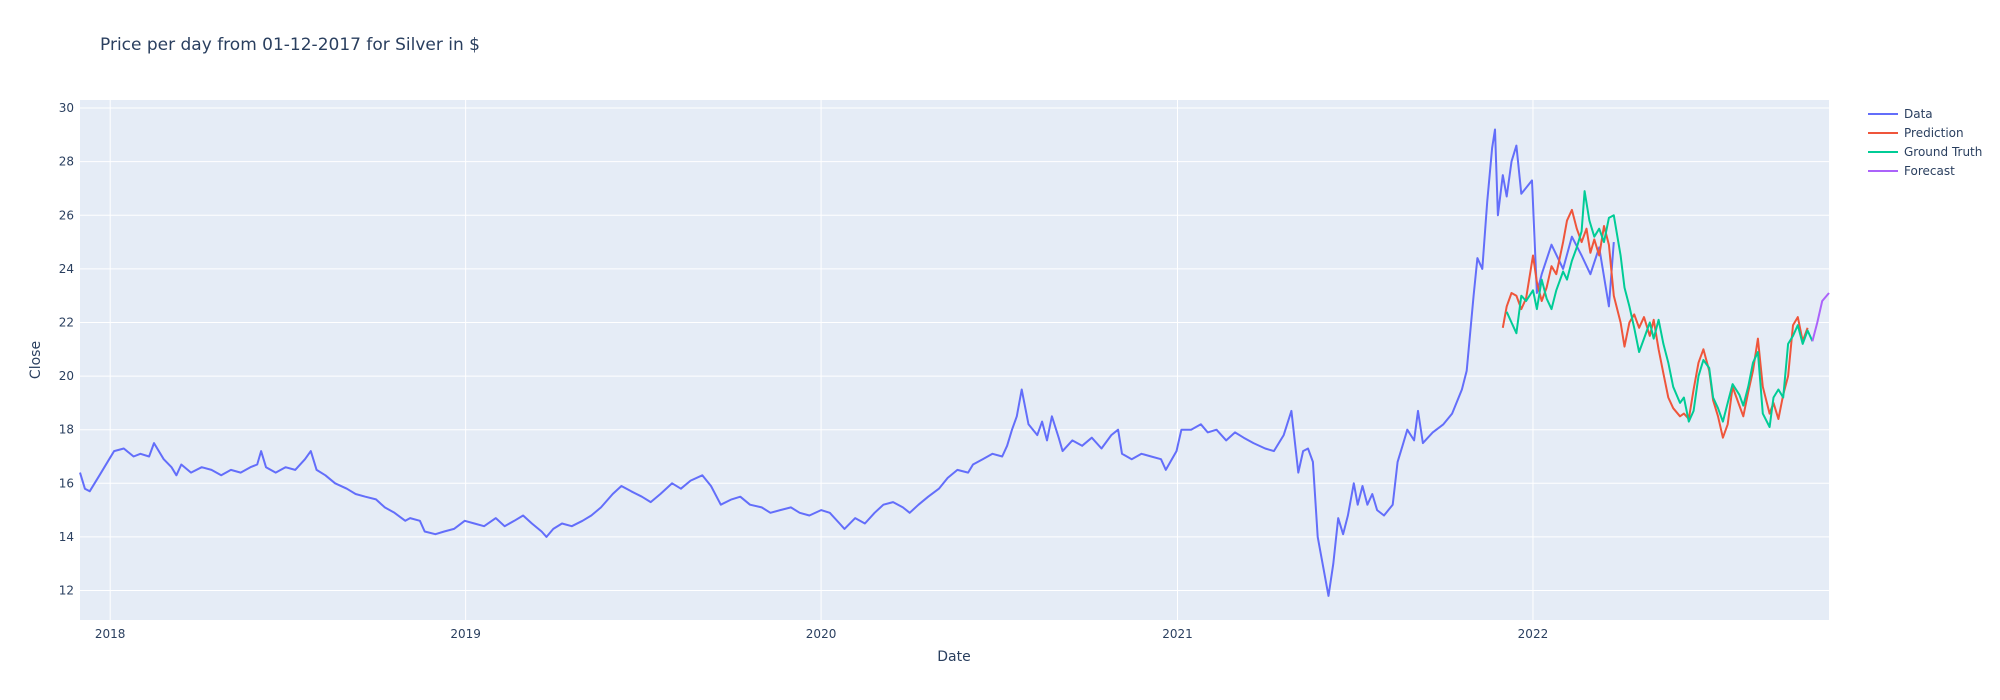  What do you see at coordinates (1925, 142) in the screenshot?
I see `legend: Data Prediction Ground Truth Forecast` at bounding box center [1925, 142].